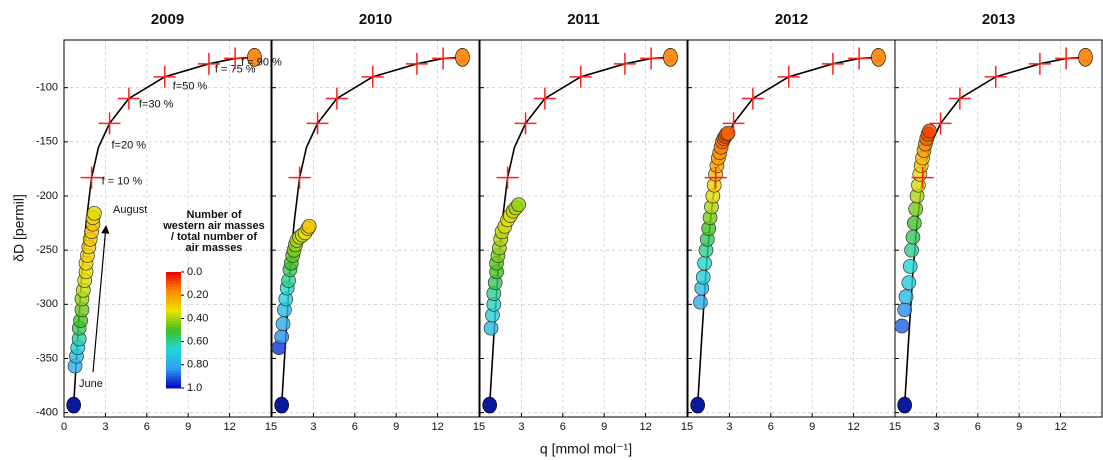 The height and width of the screenshot is (460, 1103). Describe the element at coordinates (194, 272) in the screenshot. I see `colorbar-tick-label: 0.0` at that location.